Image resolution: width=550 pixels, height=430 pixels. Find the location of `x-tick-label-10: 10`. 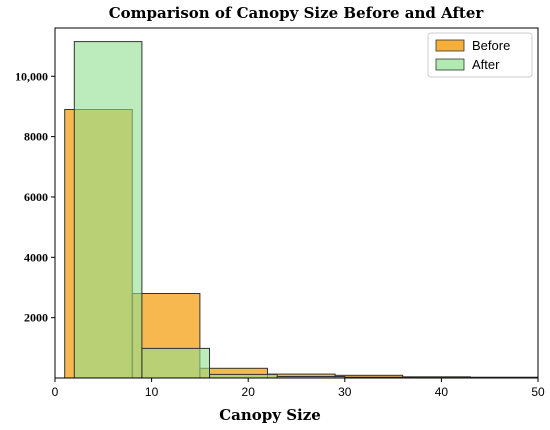

x-tick-label-10: 10 is located at coordinates (152, 392).